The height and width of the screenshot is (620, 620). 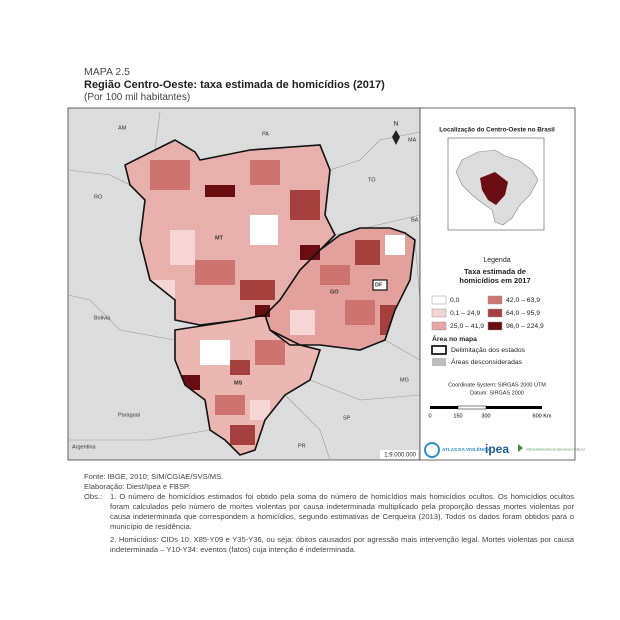 What do you see at coordinates (372, 180) in the screenshot?
I see `map-label: TO` at bounding box center [372, 180].